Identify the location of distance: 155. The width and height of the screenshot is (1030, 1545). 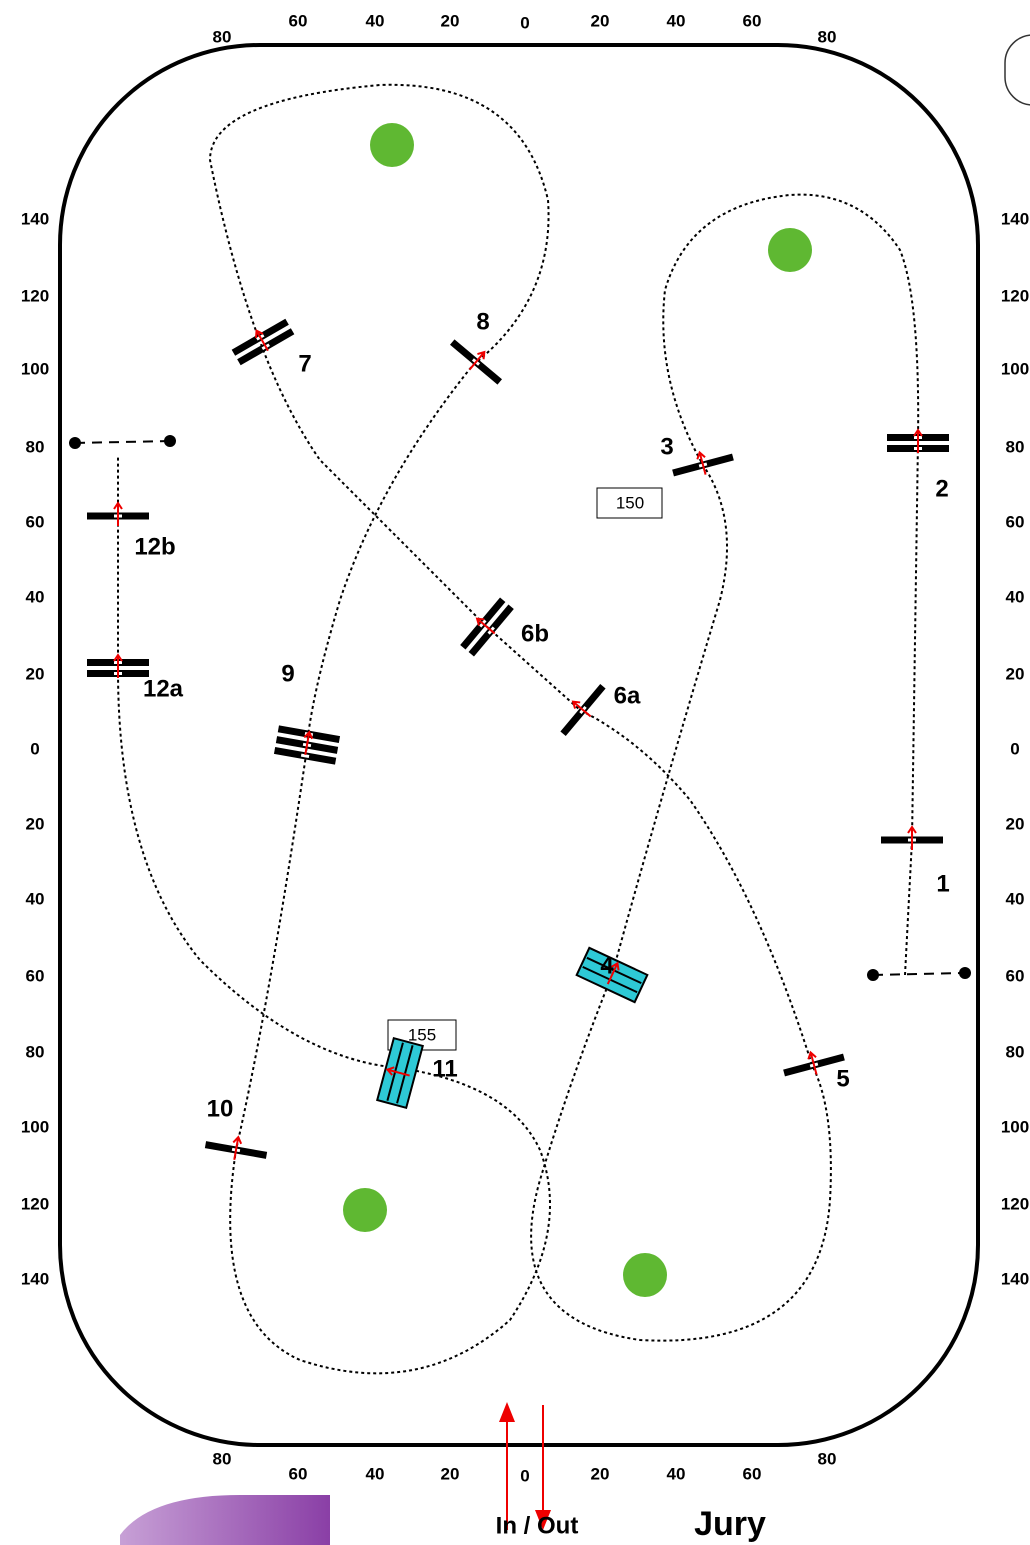
(422, 1034).